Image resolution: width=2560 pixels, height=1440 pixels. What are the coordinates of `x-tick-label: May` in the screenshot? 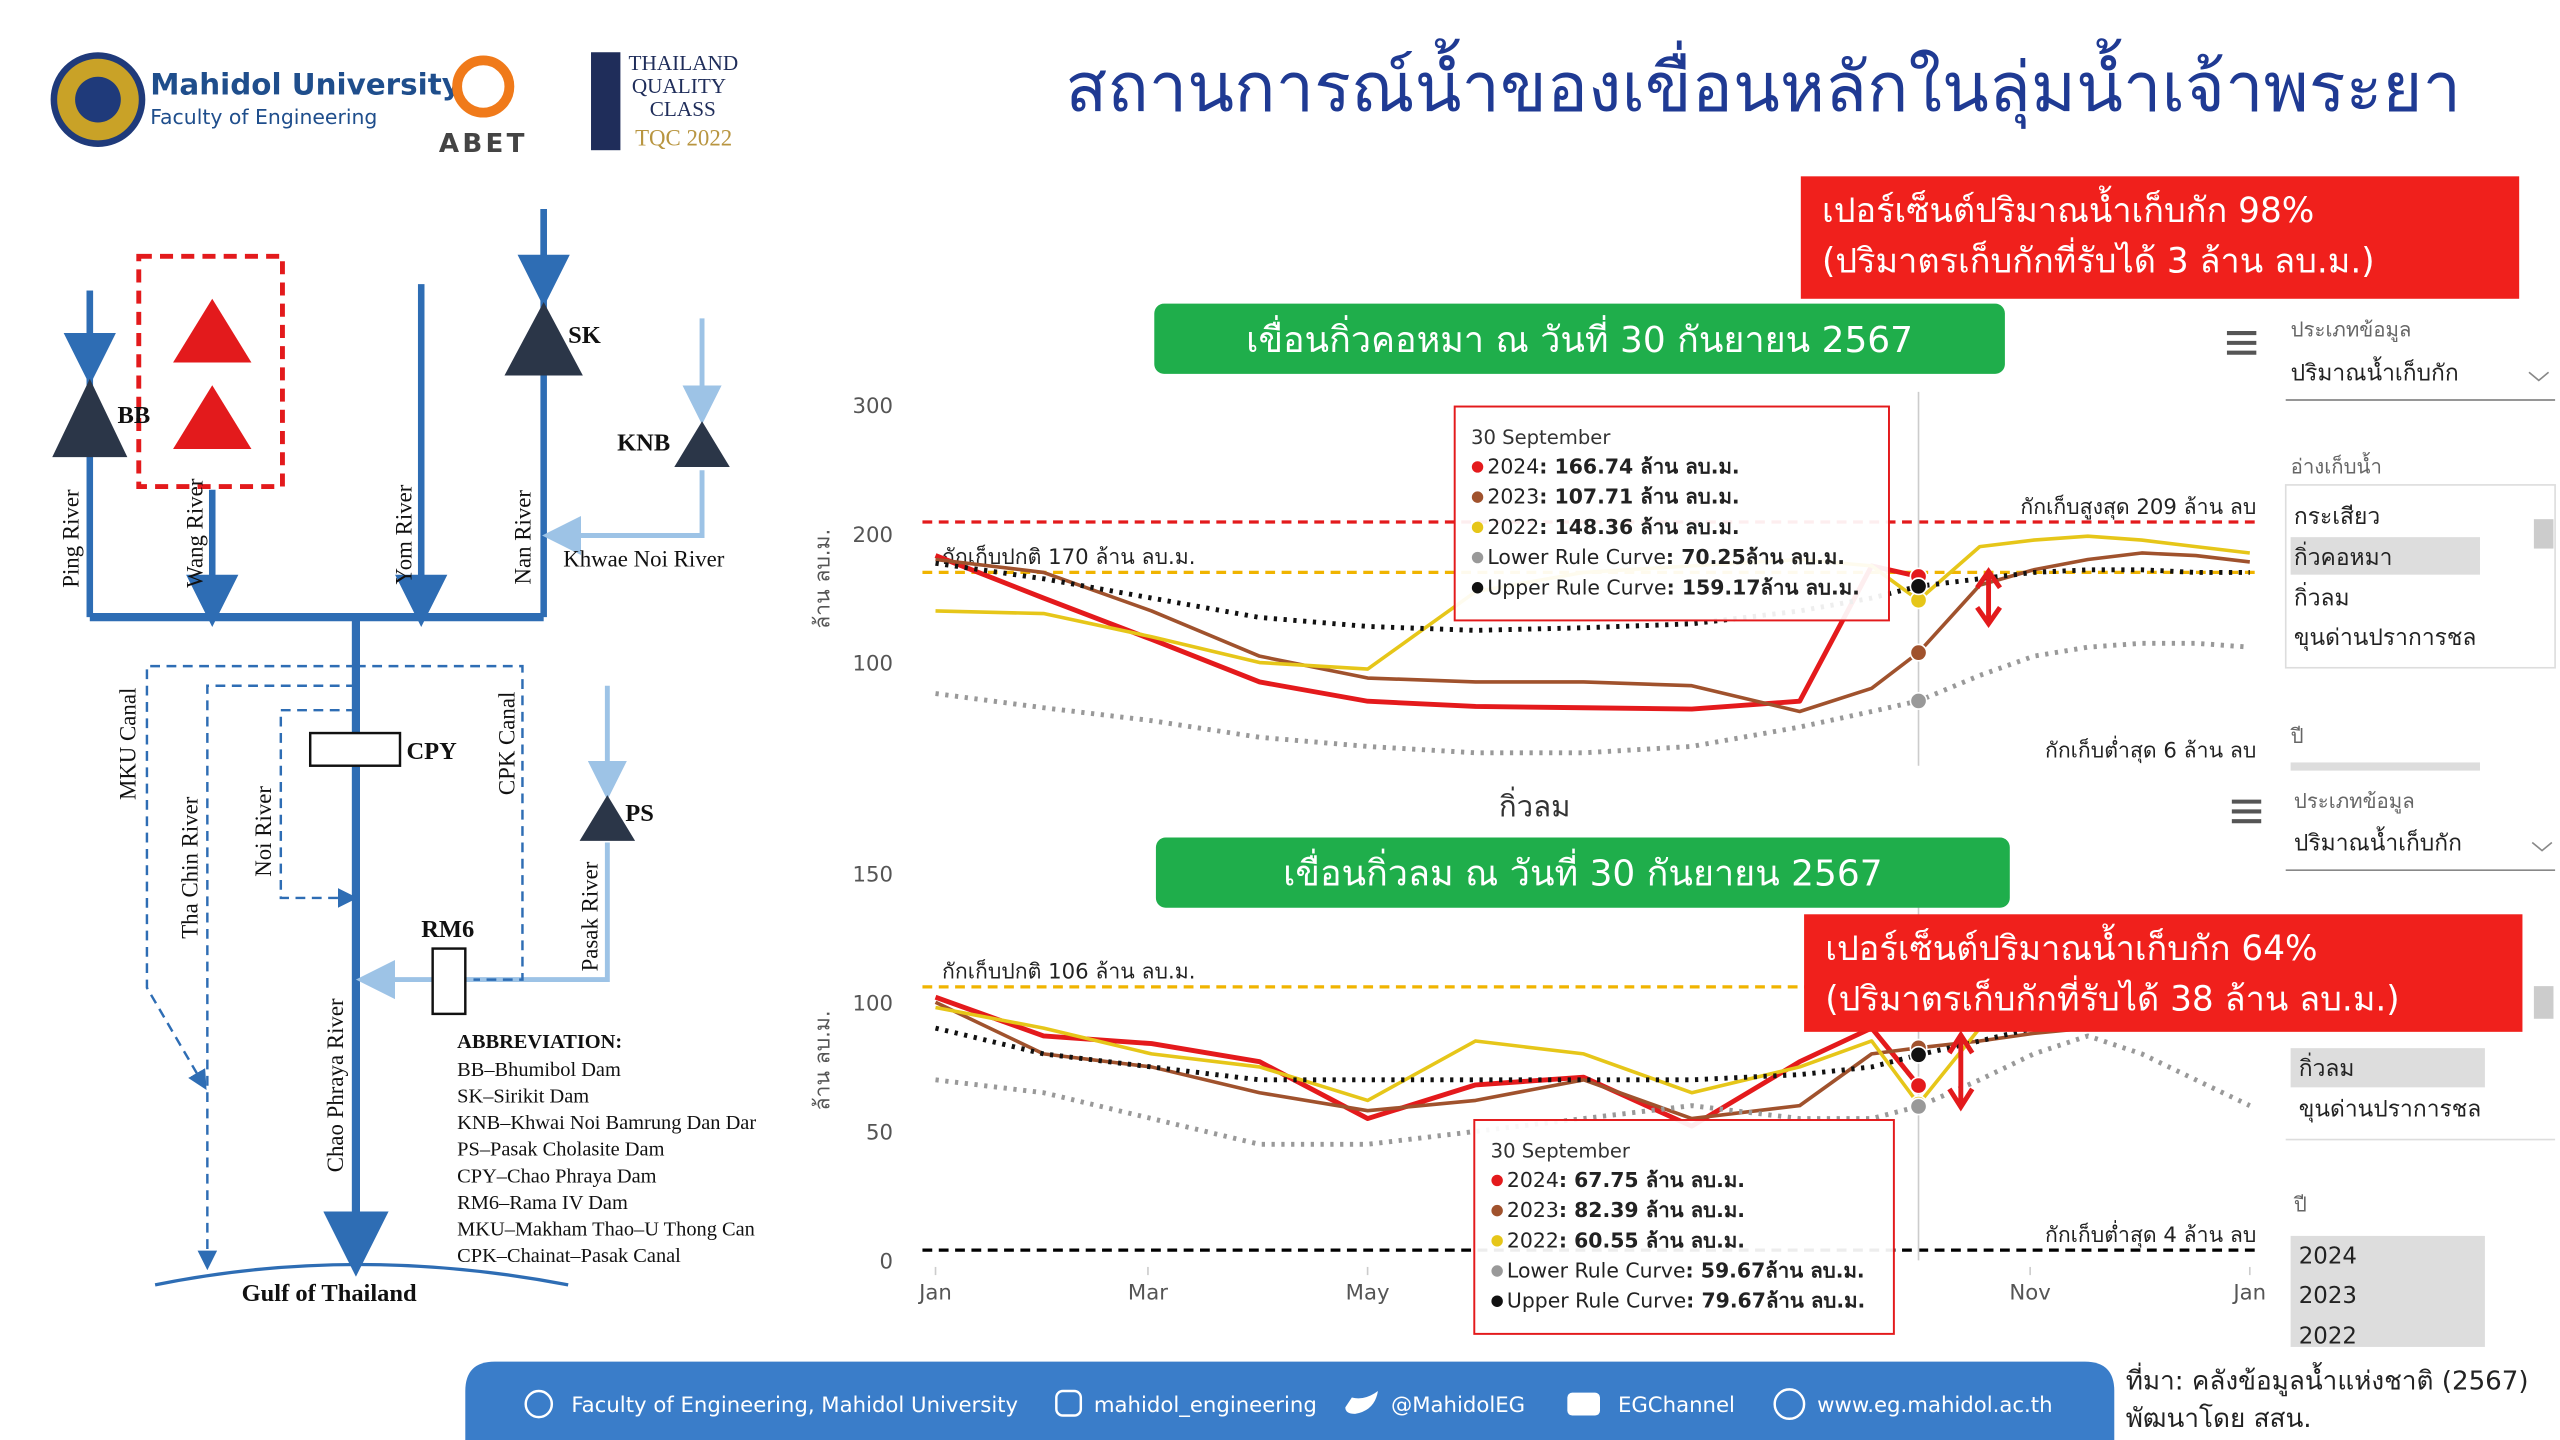 It's located at (1368, 1293).